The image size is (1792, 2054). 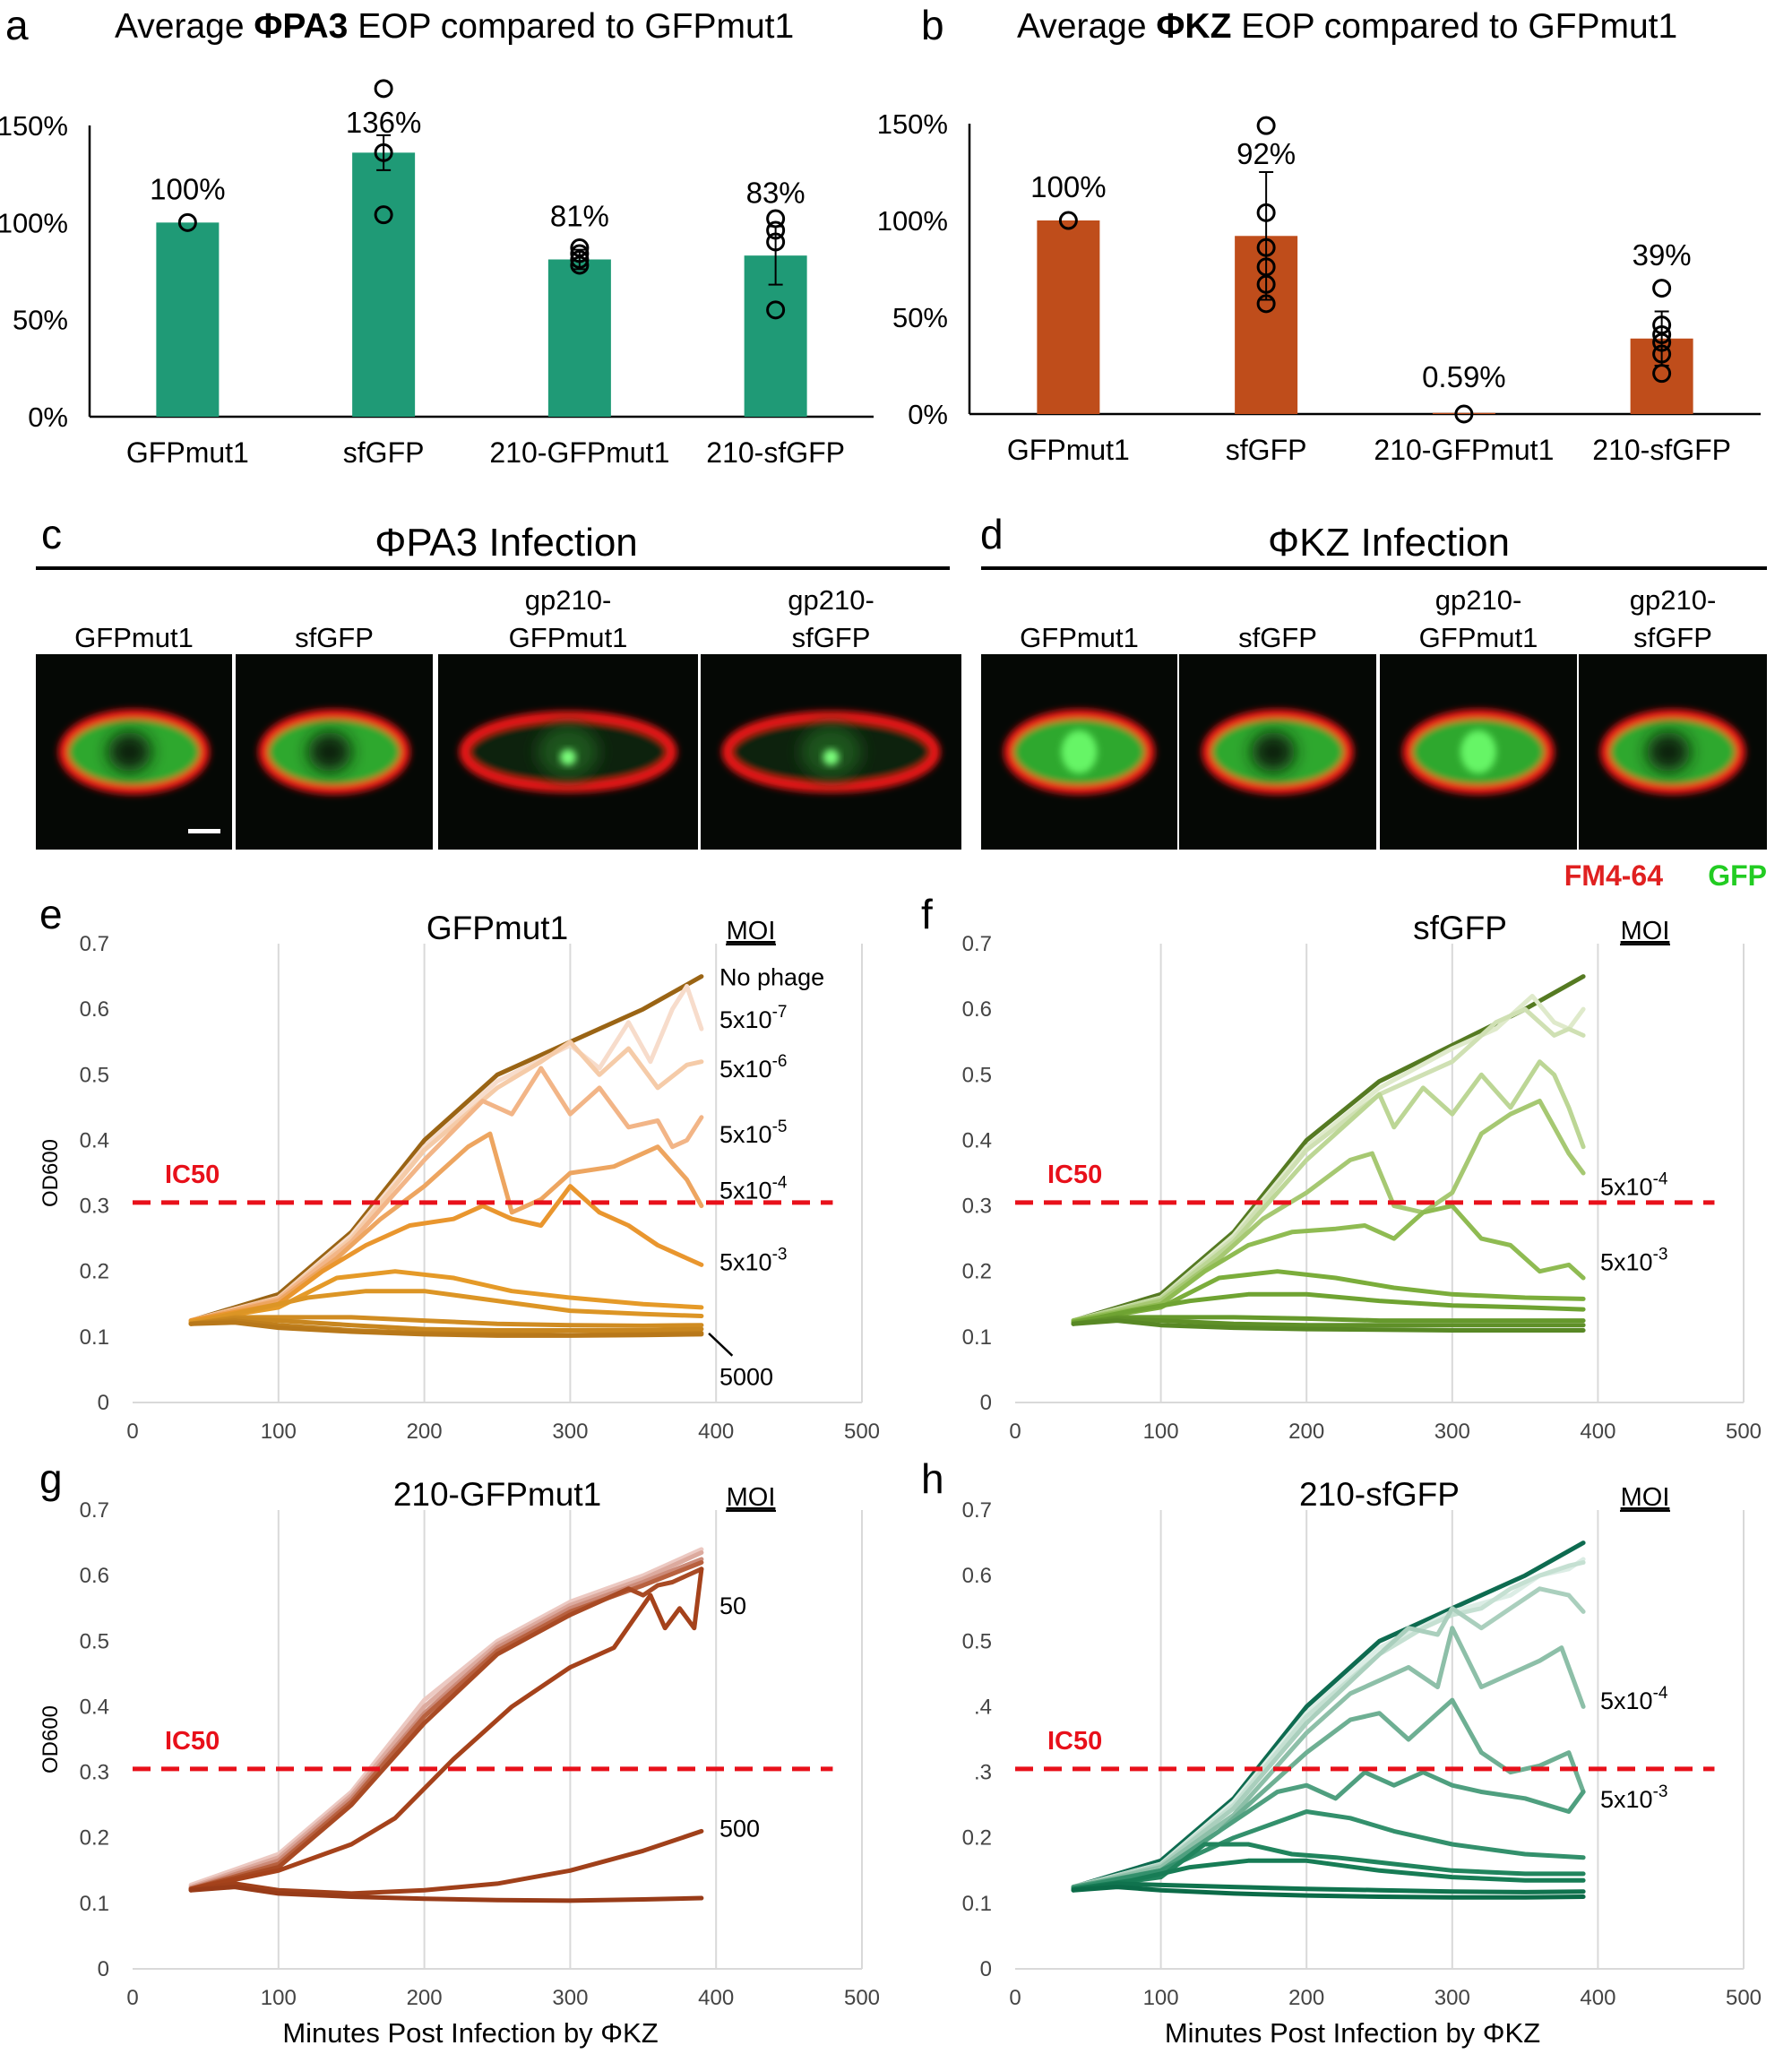 I want to click on y-tick-label: 0.2, so click(x=977, y=1838).